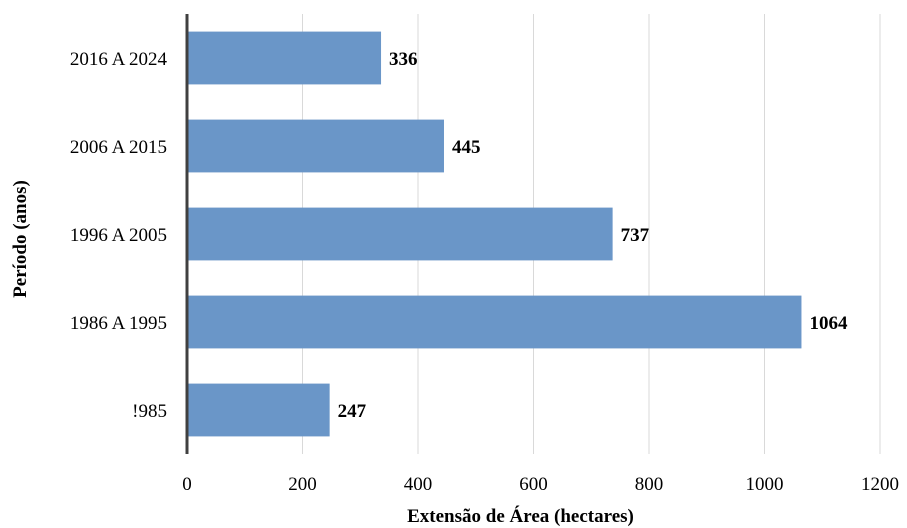 This screenshot has width=907, height=528. What do you see at coordinates (118, 323) in the screenshot?
I see `y-category-label: 1986 A 1995` at bounding box center [118, 323].